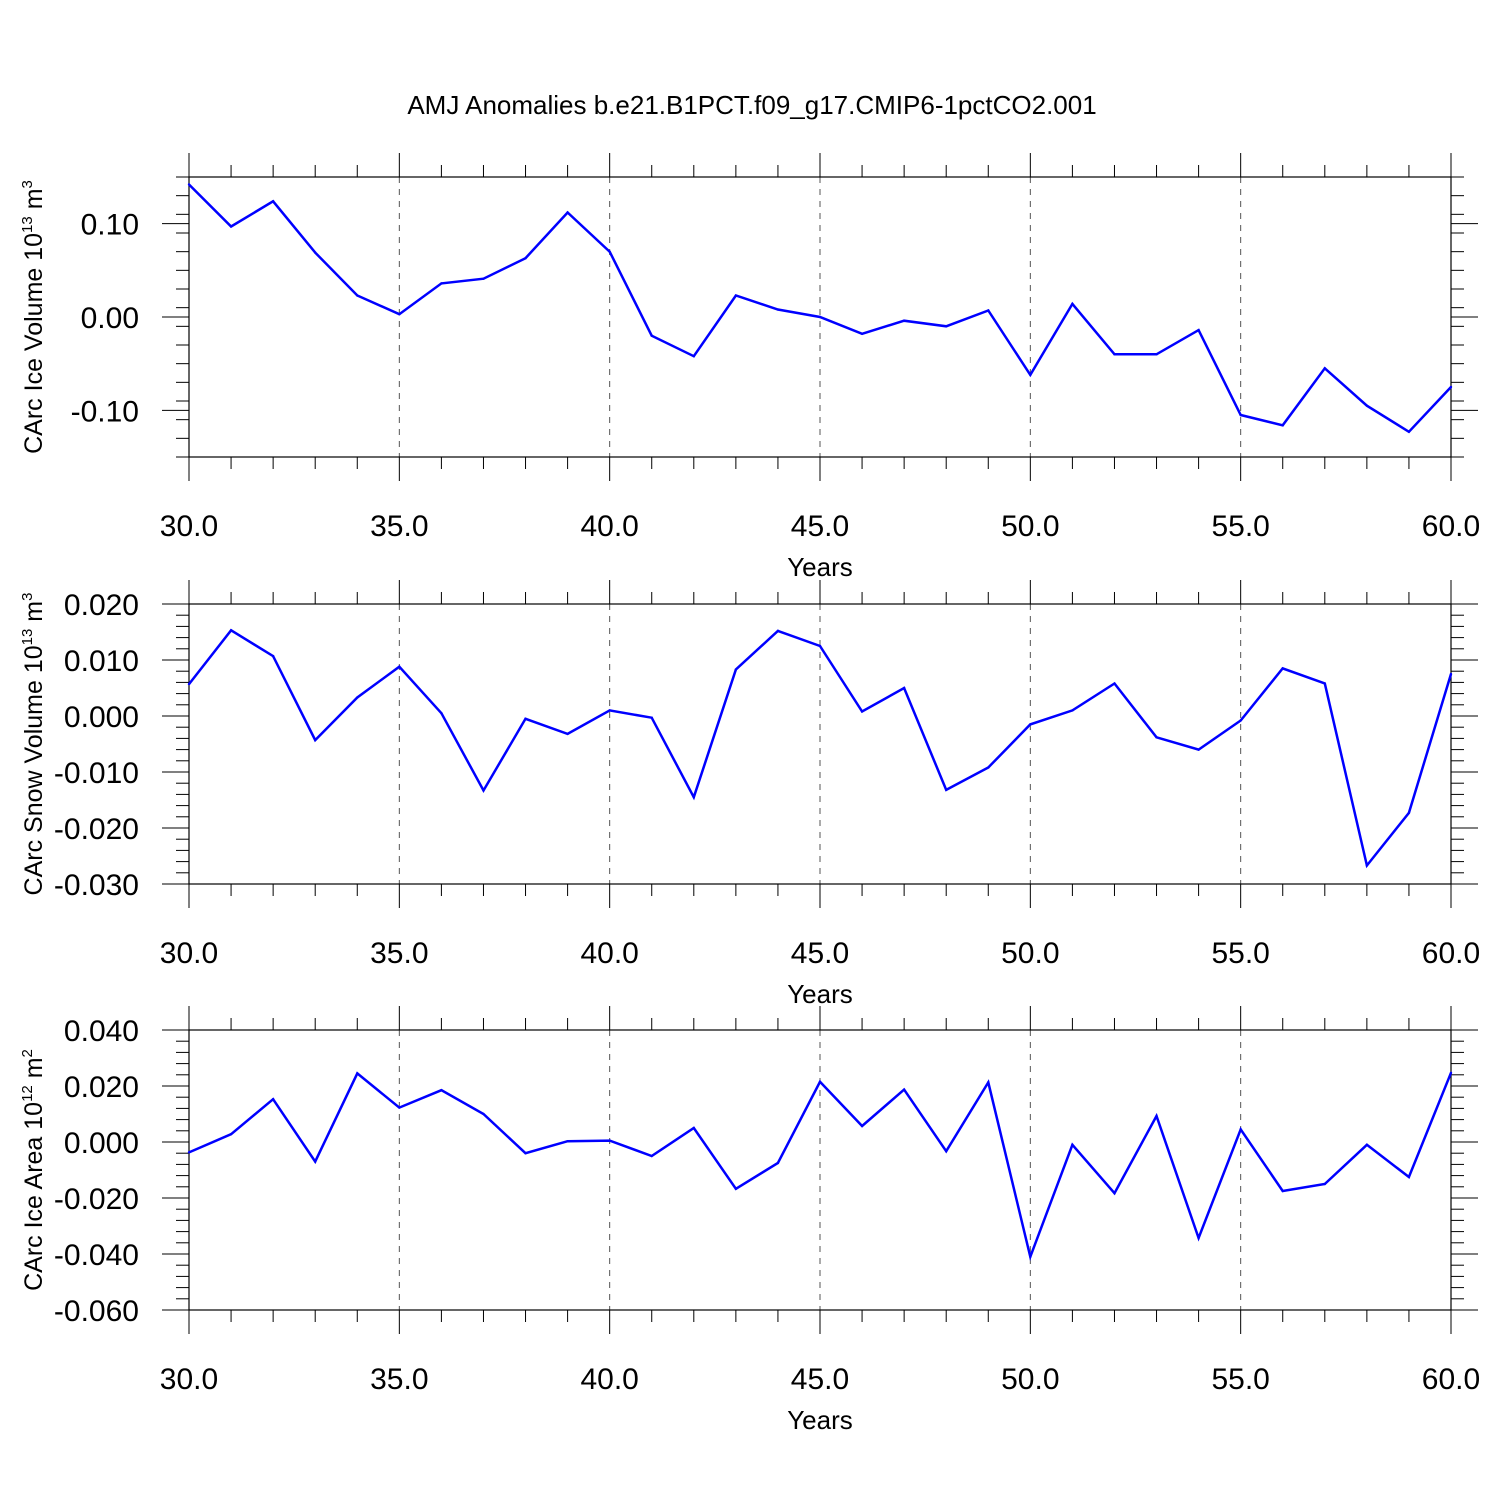 The width and height of the screenshot is (1500, 1500). I want to click on y-axis-label: CArc Ice Volume 1013 m3, so click(33, 317).